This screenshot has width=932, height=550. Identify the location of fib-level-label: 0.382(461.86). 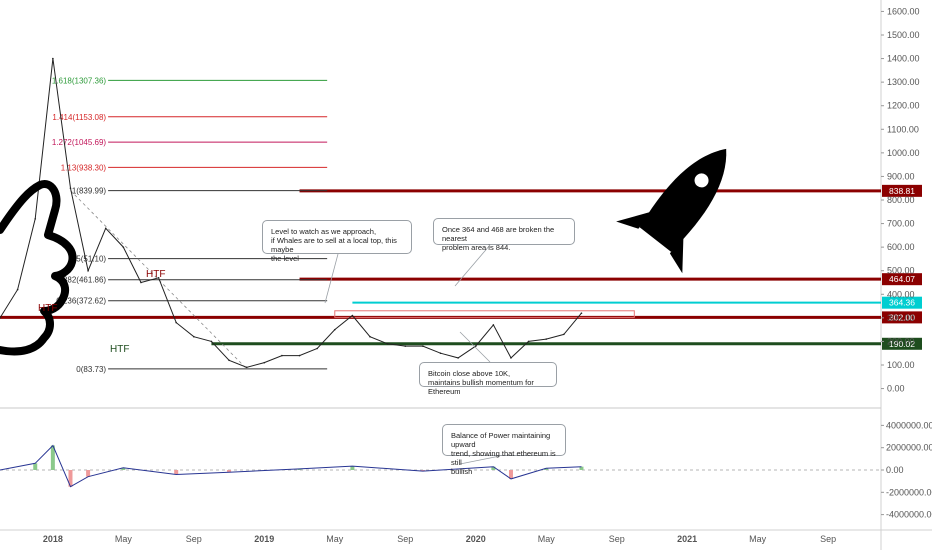
(81, 280).